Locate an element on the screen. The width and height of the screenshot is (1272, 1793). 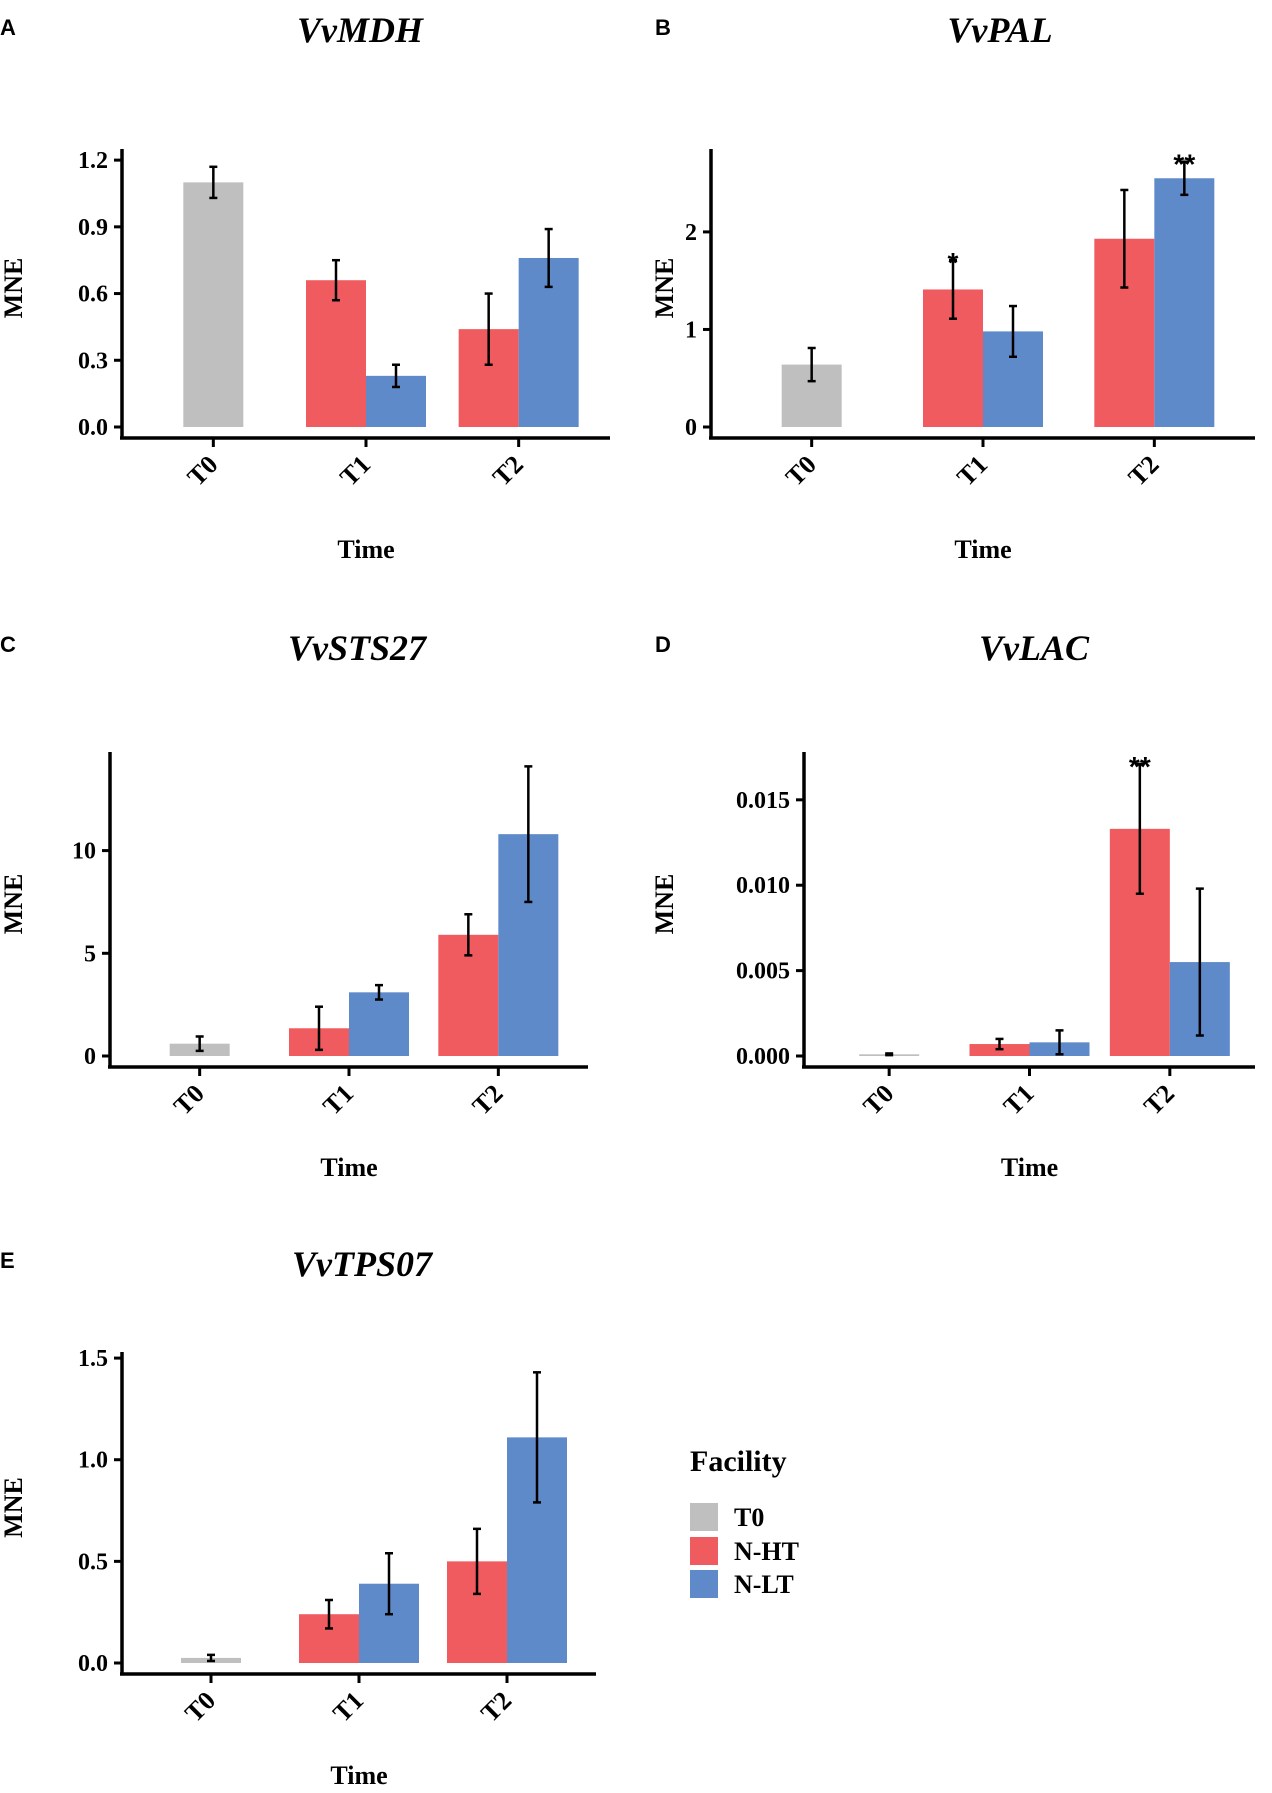
significance-d-t2-n-ht: ** is located at coordinates (1140, 766).